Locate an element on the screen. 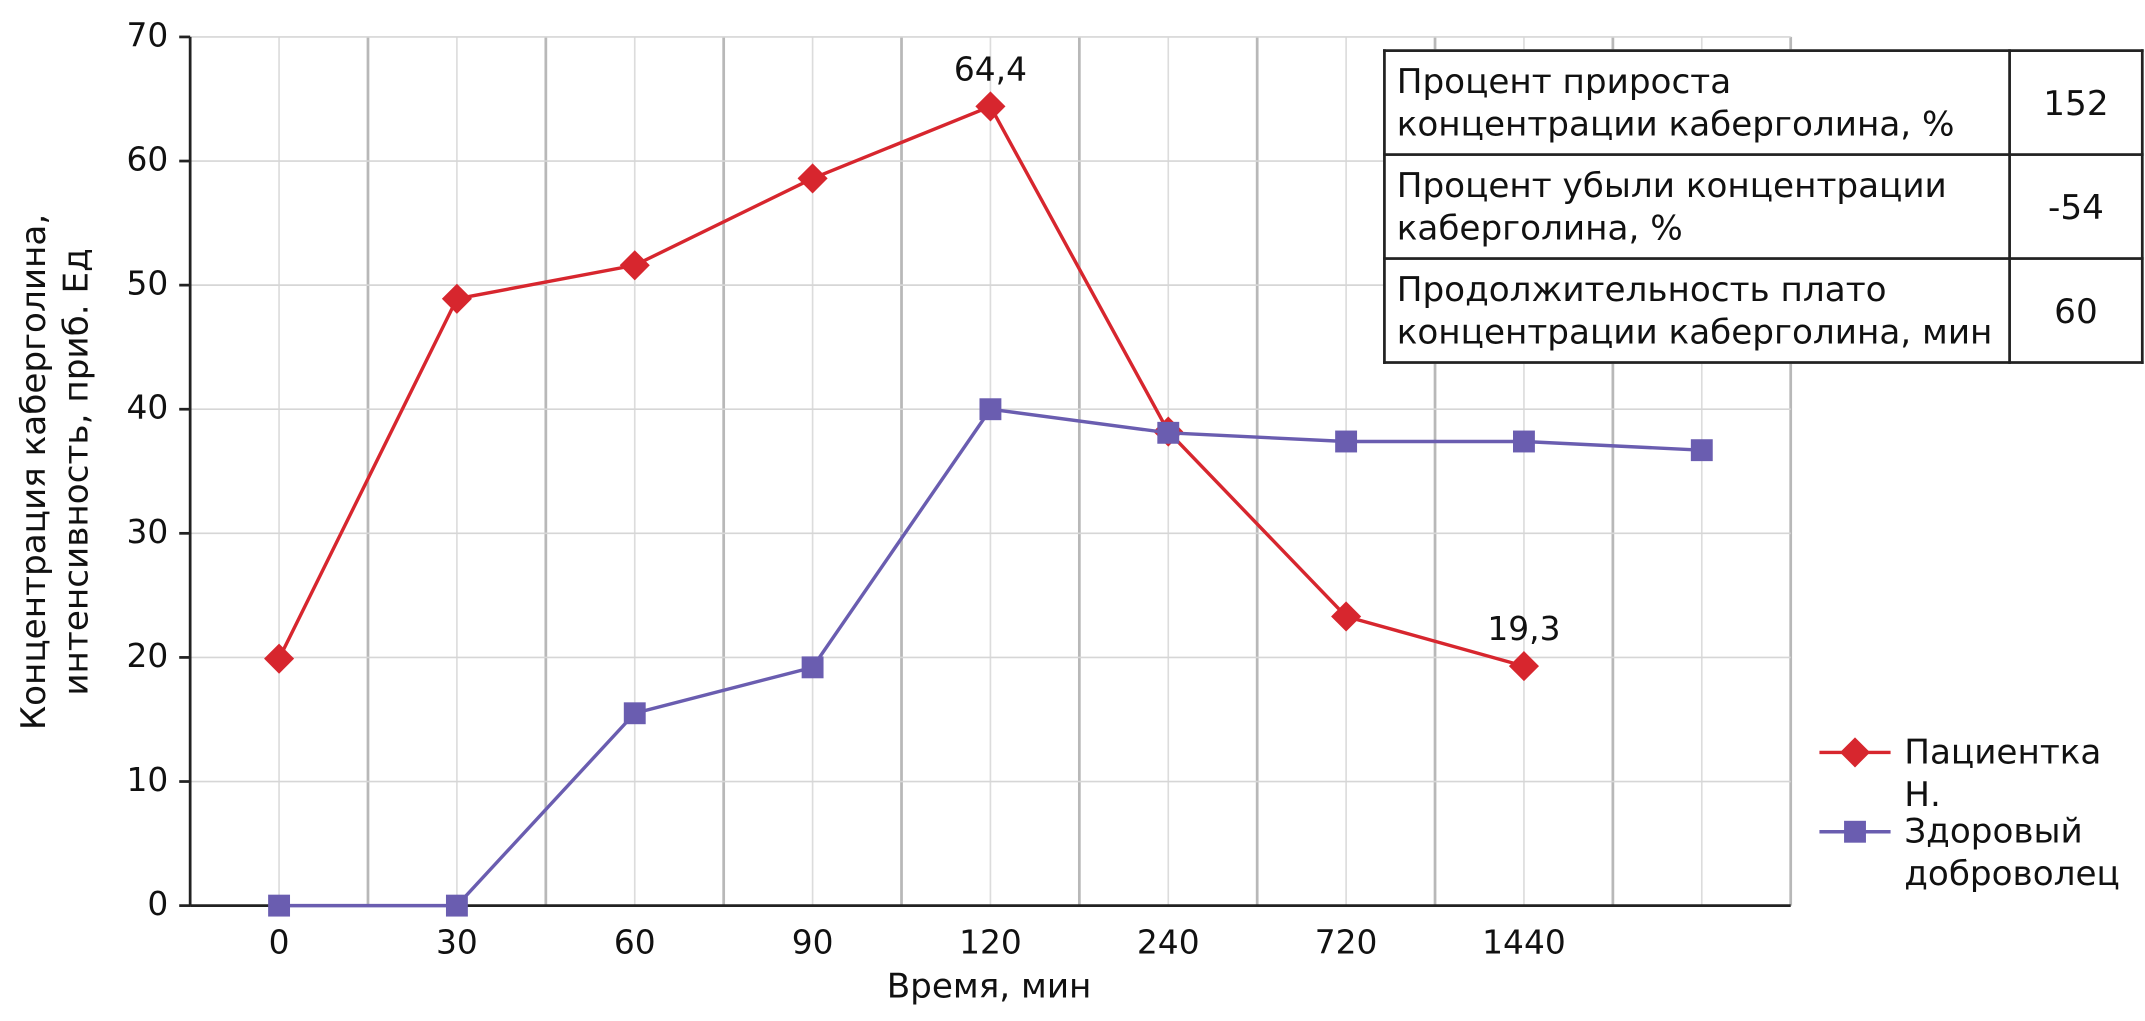 This screenshot has width=2145, height=1021. x-tick-label: 90 is located at coordinates (813, 942).